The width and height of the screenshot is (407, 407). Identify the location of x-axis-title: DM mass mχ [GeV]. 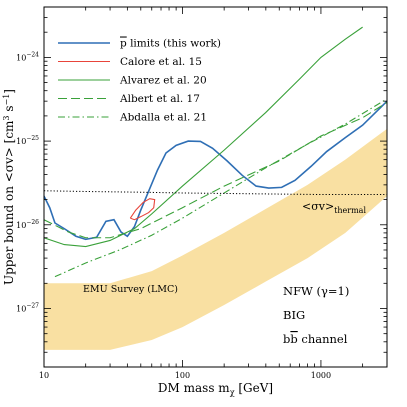
(215, 389).